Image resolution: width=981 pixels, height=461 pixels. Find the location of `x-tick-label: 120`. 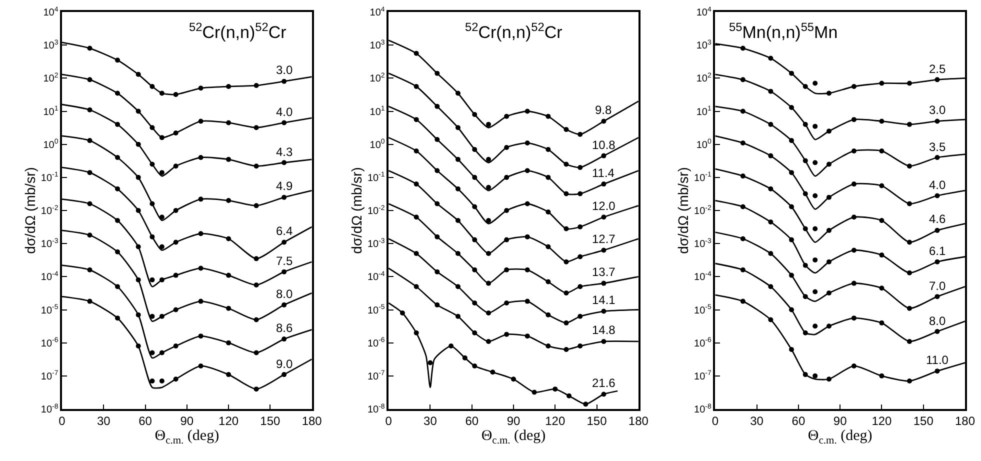

x-tick-label: 120 is located at coordinates (882, 421).